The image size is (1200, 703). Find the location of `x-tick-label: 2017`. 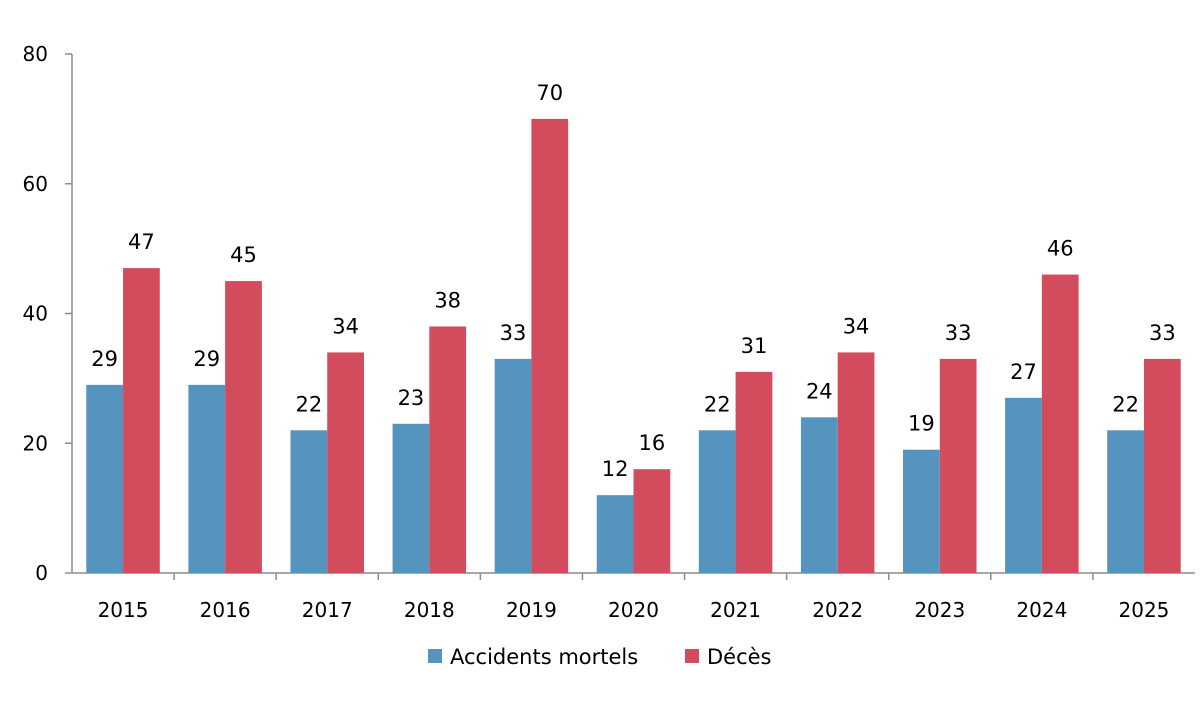

x-tick-label: 2017 is located at coordinates (327, 610).